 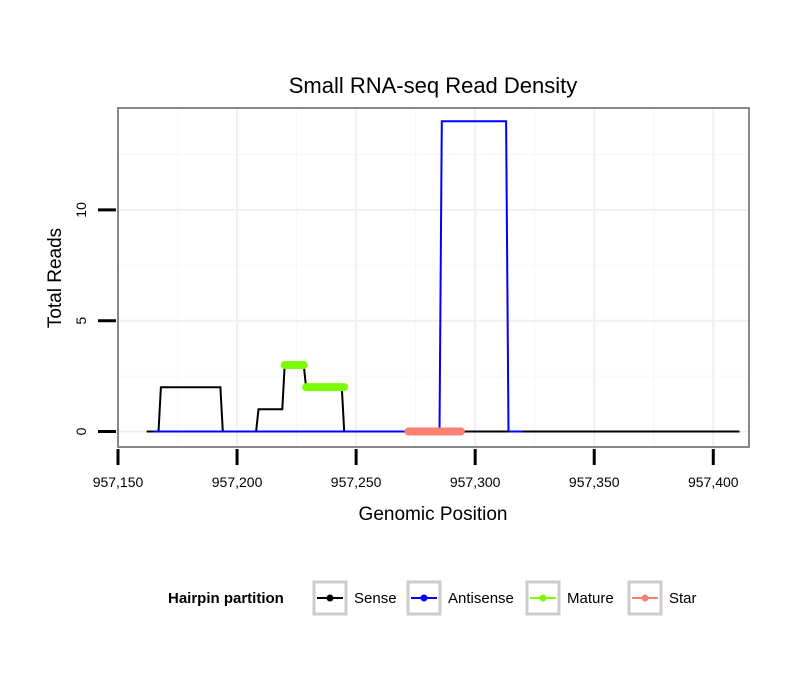 I want to click on x-tick-label: 957,250, so click(x=356, y=482).